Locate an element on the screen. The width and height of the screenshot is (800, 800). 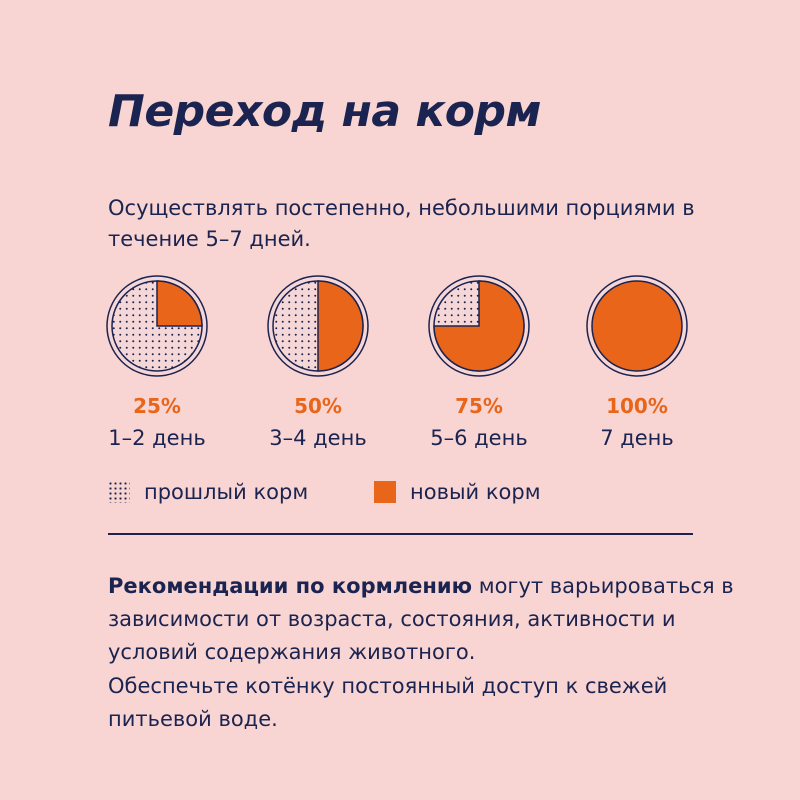
page-title: Переход на корм is located at coordinates (324, 111).